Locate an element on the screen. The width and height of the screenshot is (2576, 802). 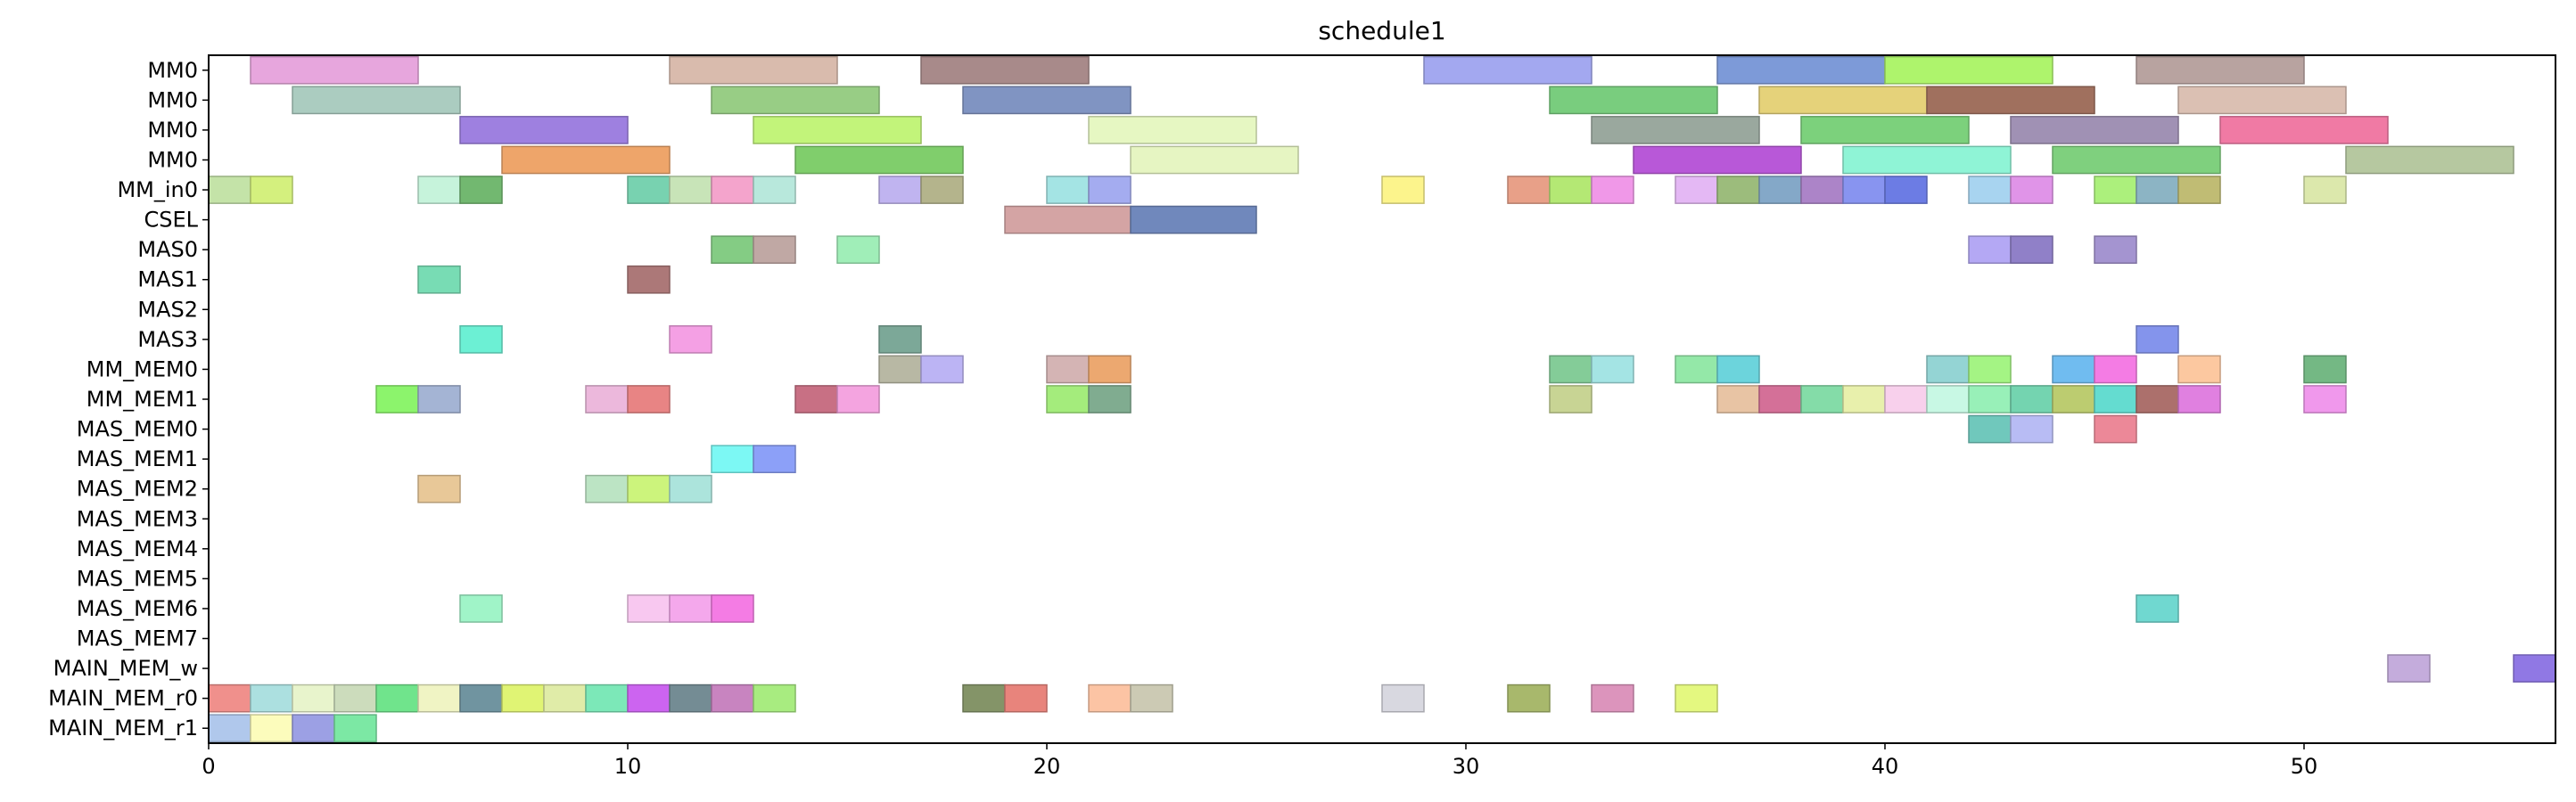
row-label-7: MAS1 is located at coordinates (167, 279).